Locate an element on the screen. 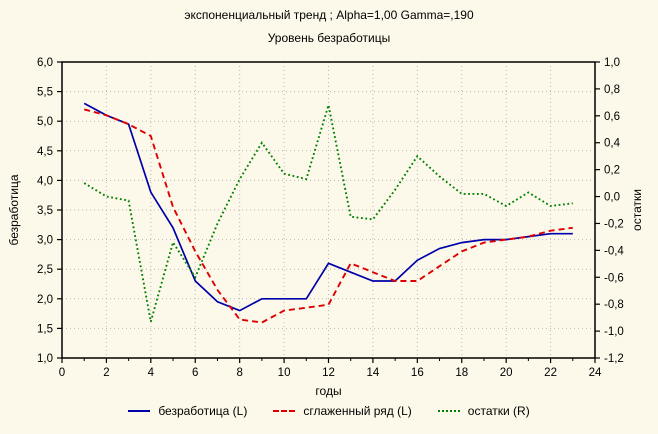  x-tick-label: 6 is located at coordinates (195, 373).